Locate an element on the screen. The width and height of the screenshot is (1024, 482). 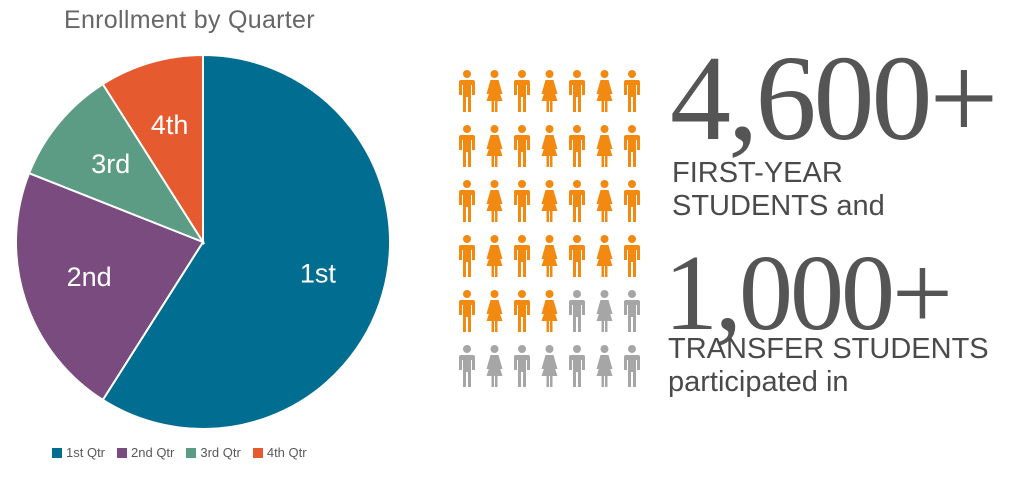
legend-label: 3rd Qtr is located at coordinates (220, 452).